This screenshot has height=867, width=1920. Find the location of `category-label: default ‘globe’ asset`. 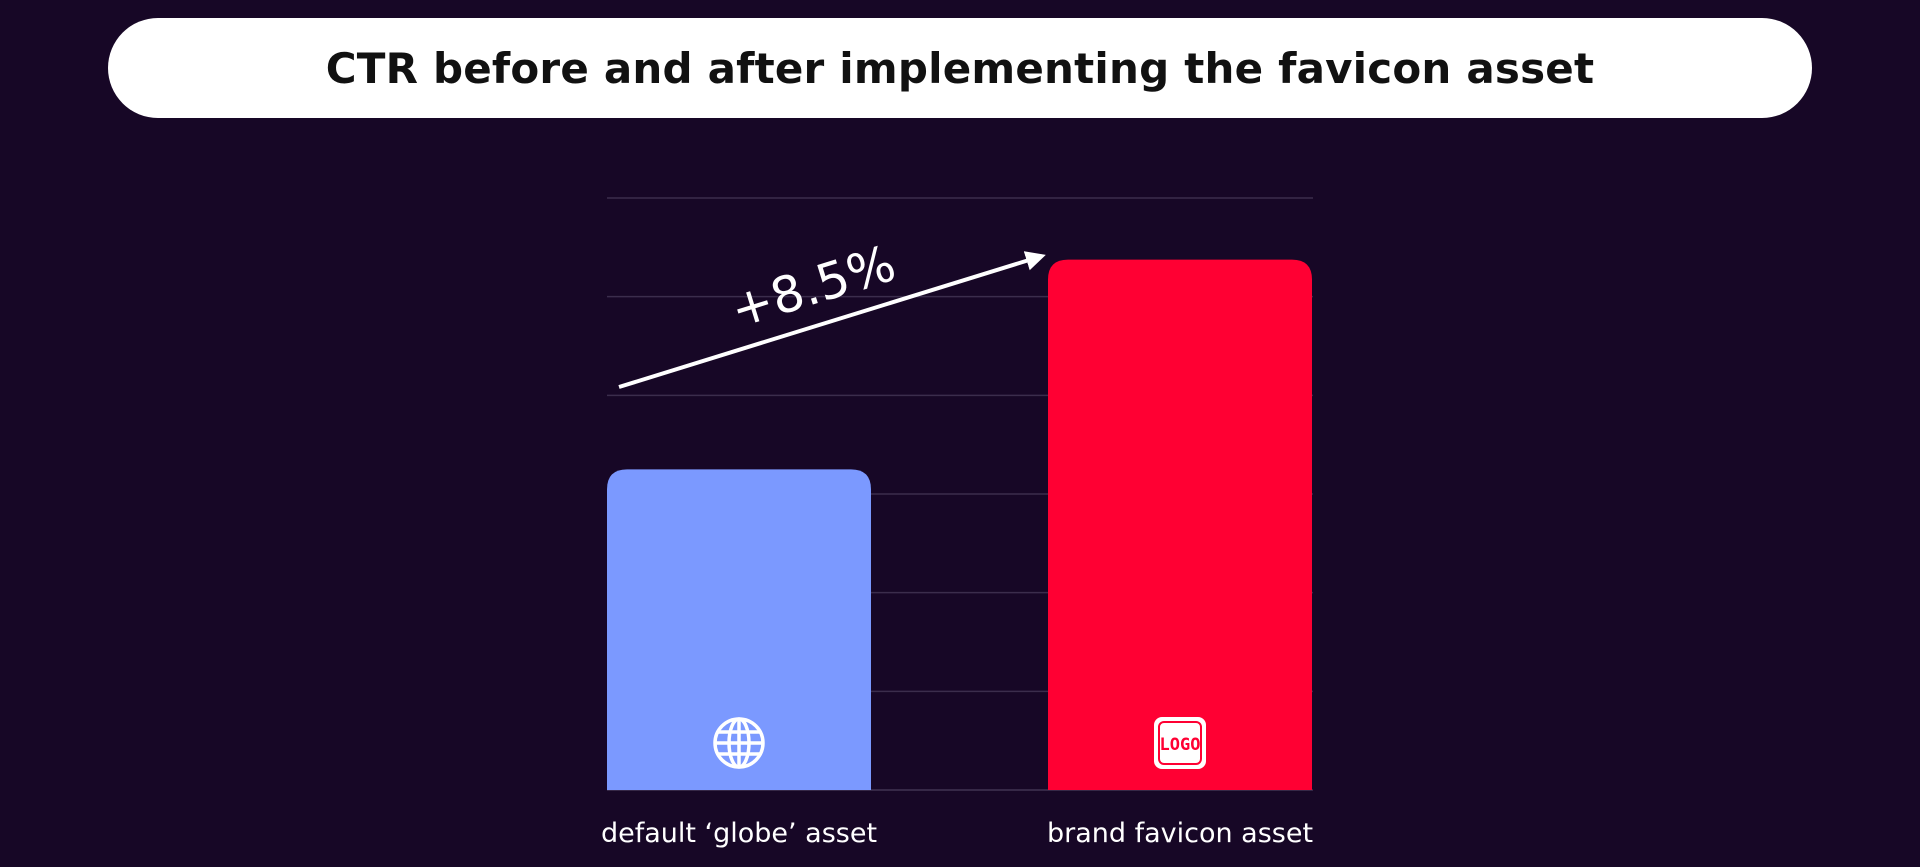

category-label: default ‘globe’ asset is located at coordinates (739, 833).